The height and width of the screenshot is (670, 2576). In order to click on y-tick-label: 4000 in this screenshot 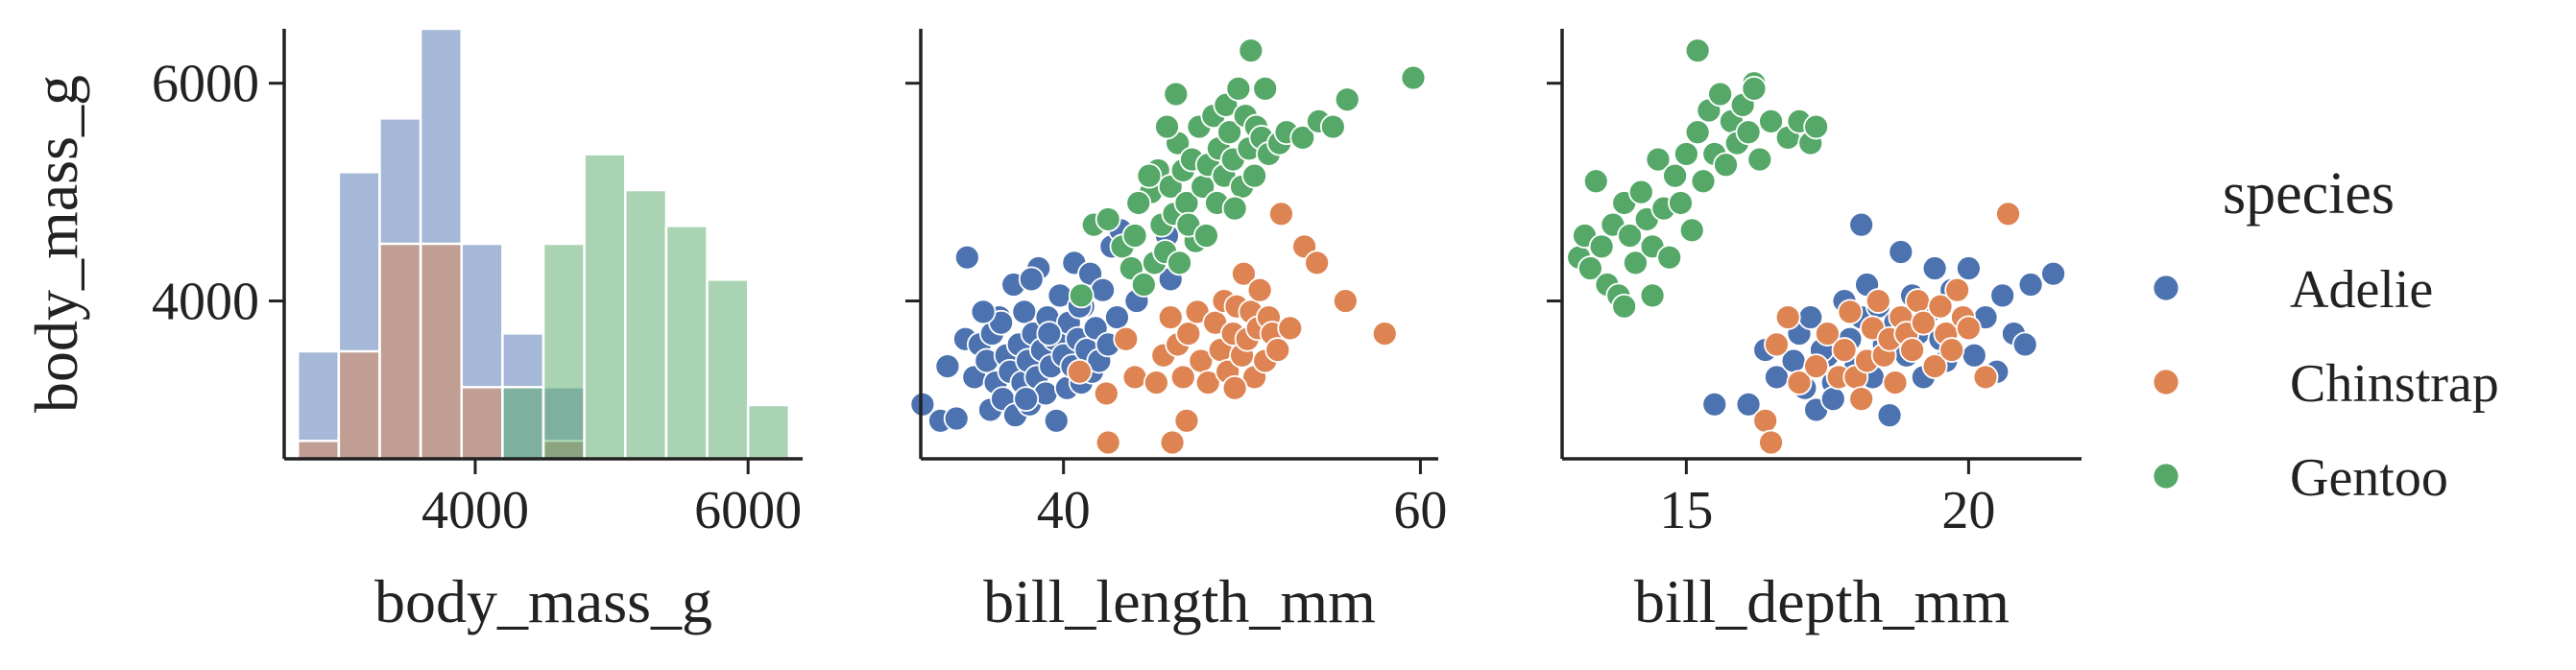, I will do `click(205, 302)`.